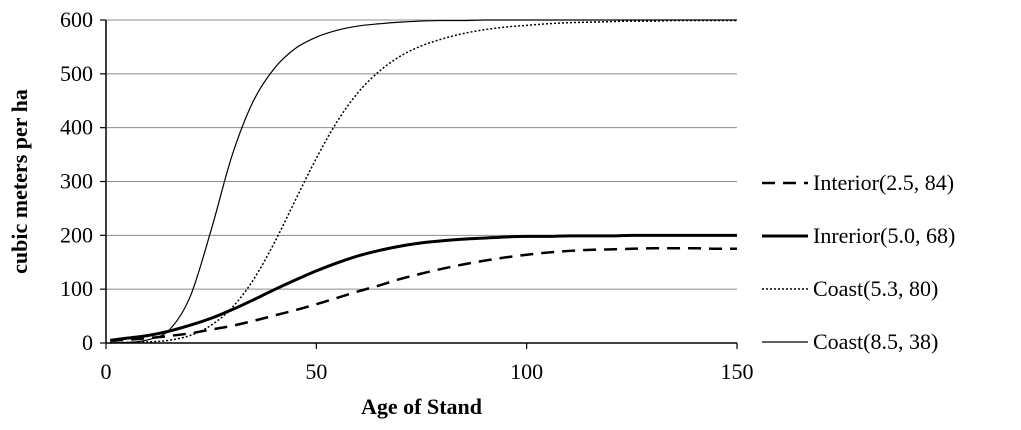 This screenshot has width=1021, height=430. What do you see at coordinates (76, 234) in the screenshot?
I see `y-tick-label: 200` at bounding box center [76, 234].